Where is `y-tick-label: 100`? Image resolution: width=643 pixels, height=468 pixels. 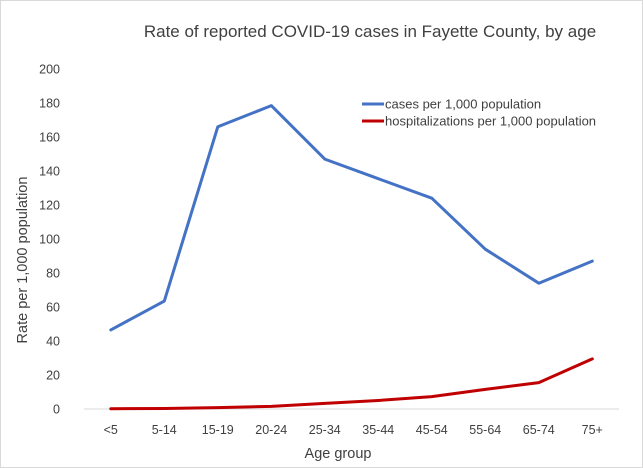 y-tick-label: 100 is located at coordinates (49, 240).